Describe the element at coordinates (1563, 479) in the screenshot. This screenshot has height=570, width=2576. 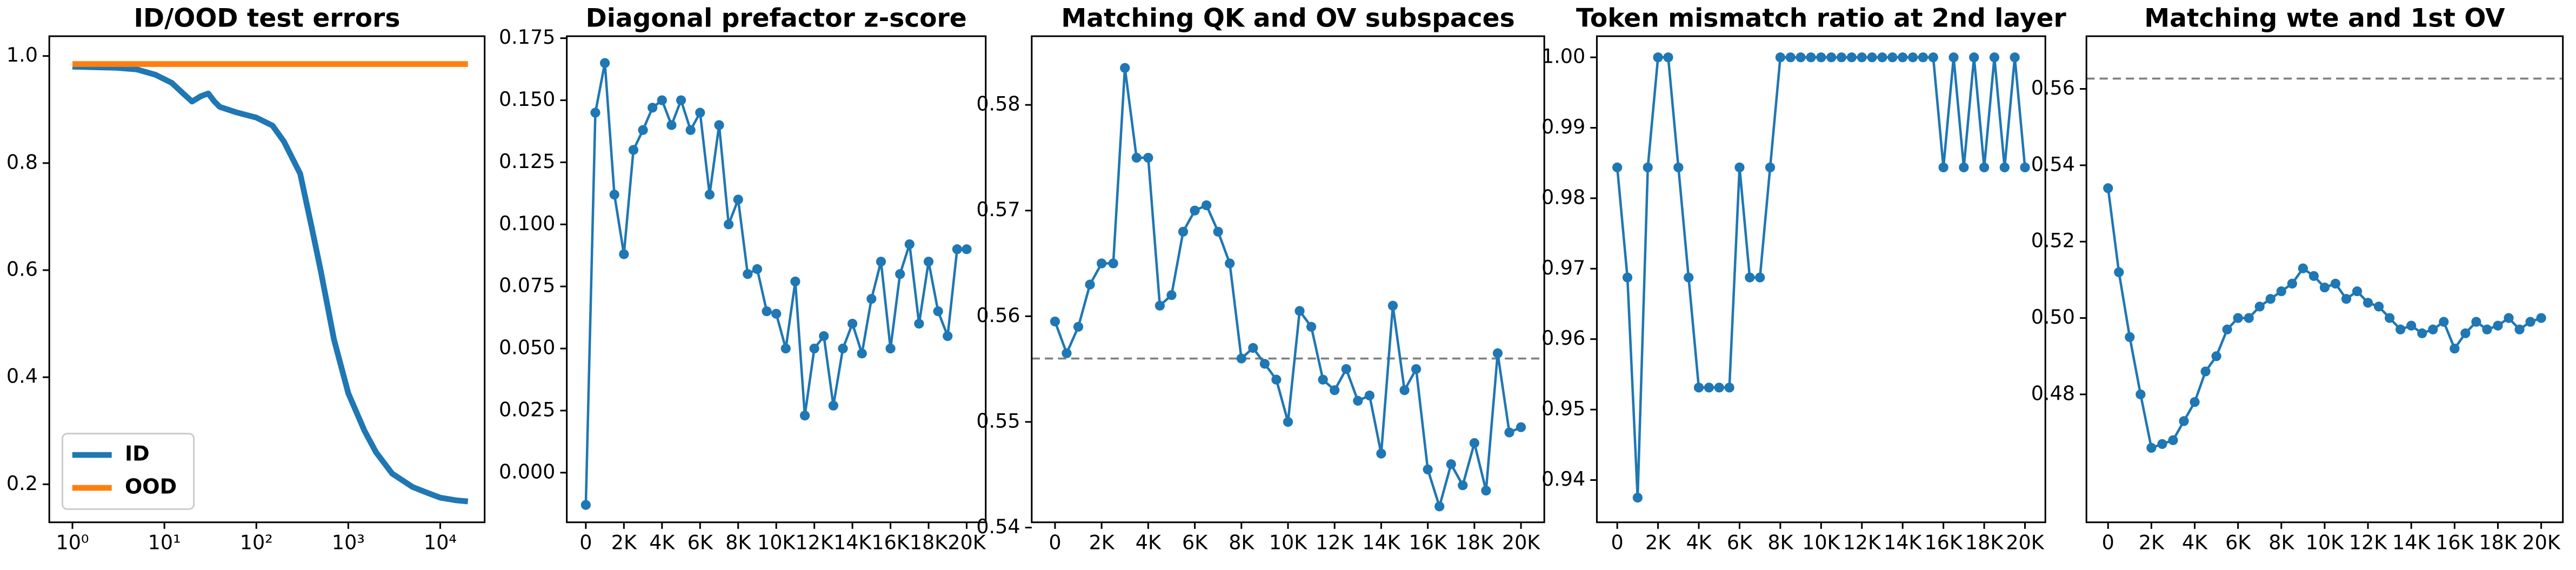
I see `y-tick-label: 0.94` at that location.